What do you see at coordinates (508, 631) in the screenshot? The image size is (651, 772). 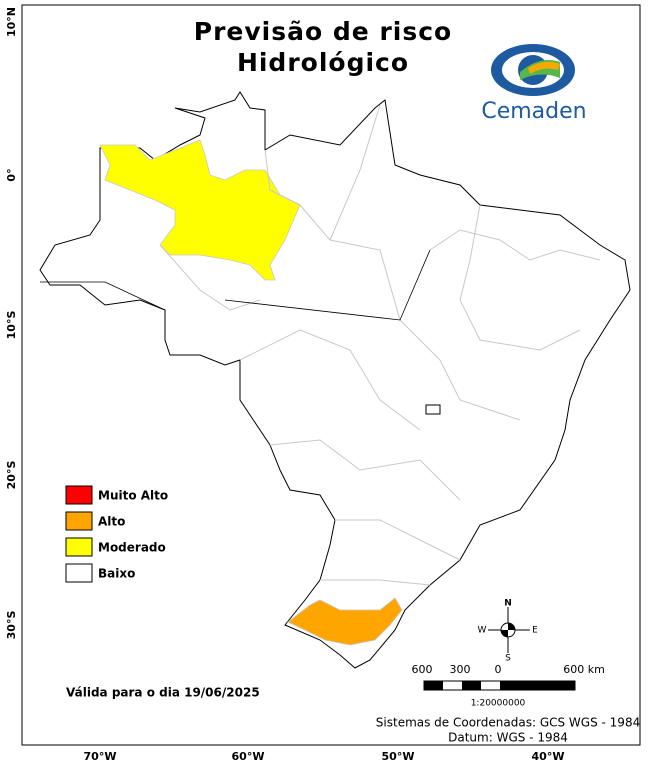 I see `compass: N E S W` at bounding box center [508, 631].